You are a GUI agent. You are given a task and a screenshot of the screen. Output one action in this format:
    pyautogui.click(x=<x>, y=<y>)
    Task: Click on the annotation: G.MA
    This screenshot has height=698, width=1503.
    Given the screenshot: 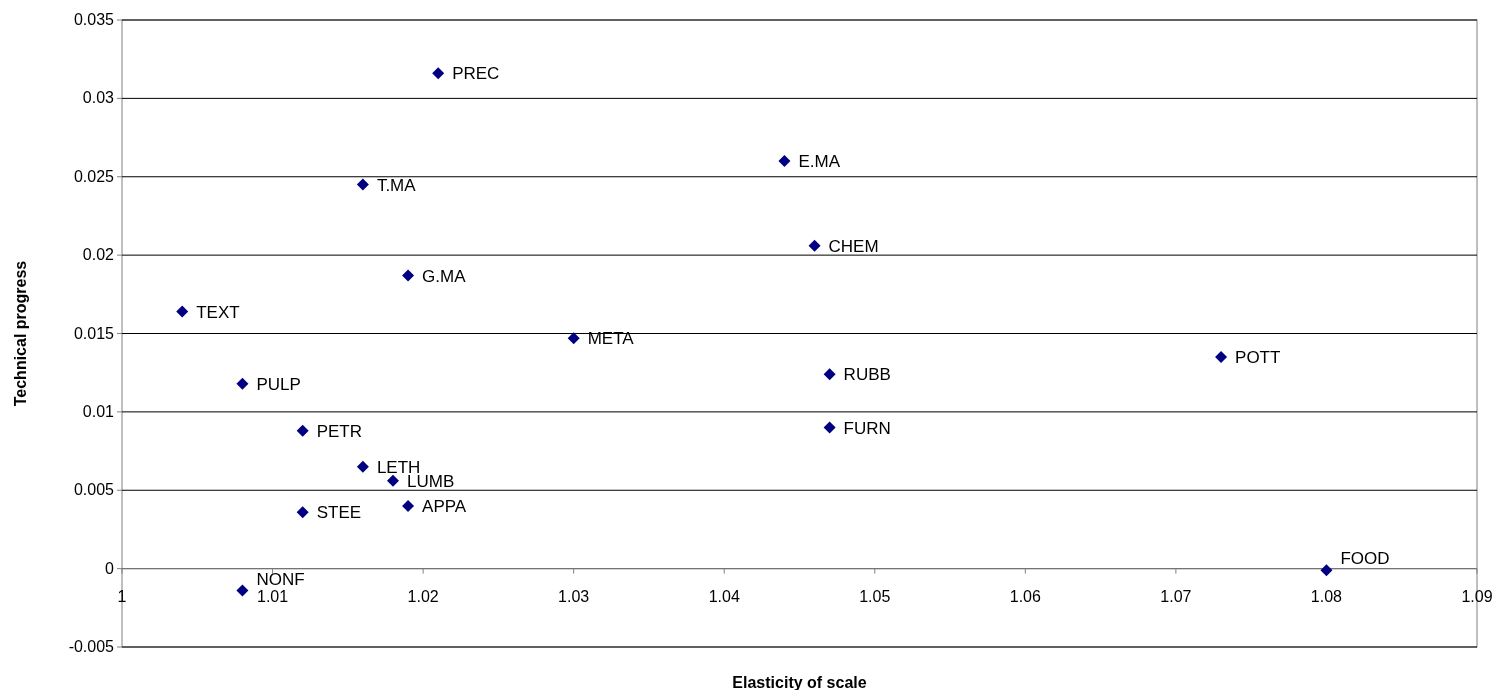 What is the action you would take?
    pyautogui.click(x=444, y=276)
    